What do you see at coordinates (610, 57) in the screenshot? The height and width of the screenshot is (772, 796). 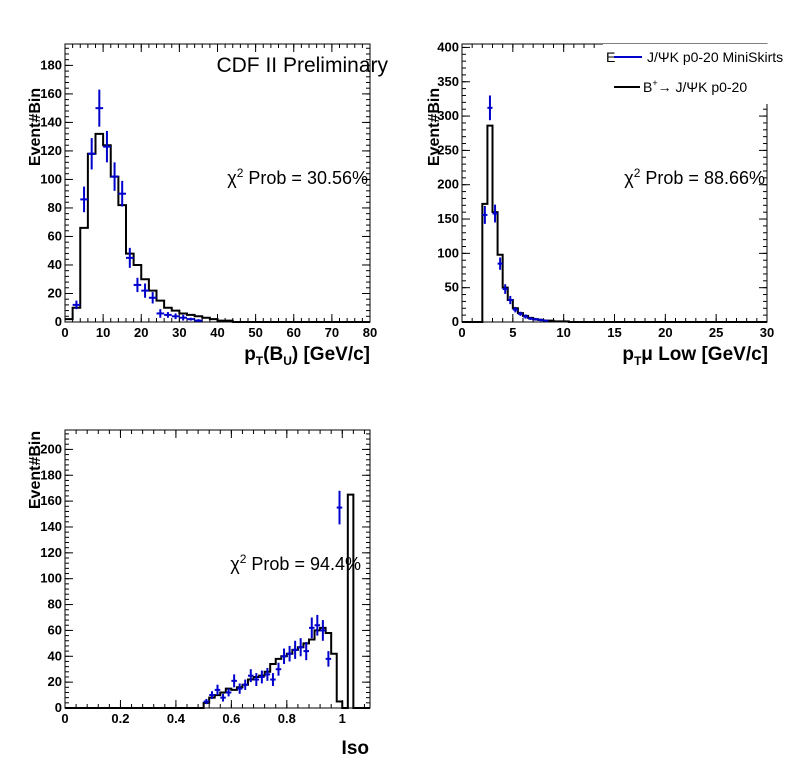 I see `legend-clipped-char: E` at bounding box center [610, 57].